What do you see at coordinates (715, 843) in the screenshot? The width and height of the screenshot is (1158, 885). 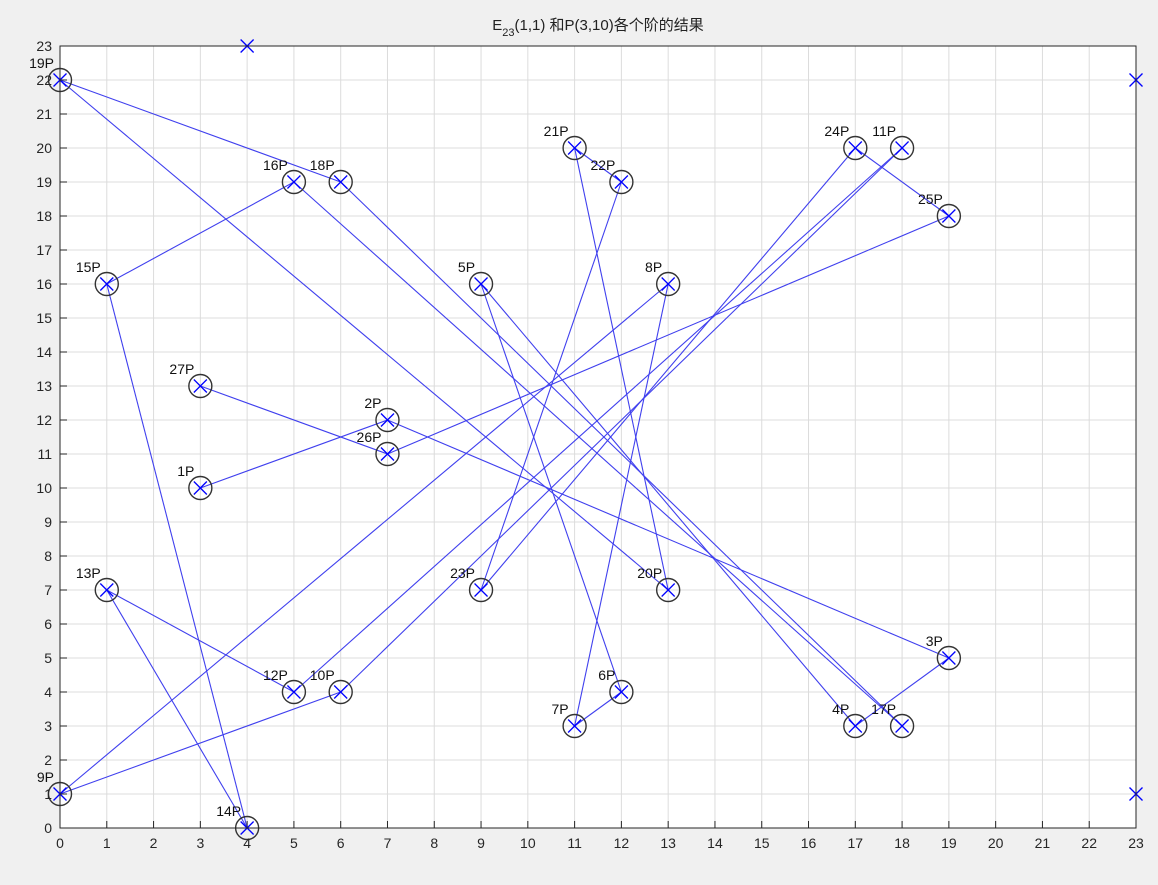 I see `x-tick-label: 14` at bounding box center [715, 843].